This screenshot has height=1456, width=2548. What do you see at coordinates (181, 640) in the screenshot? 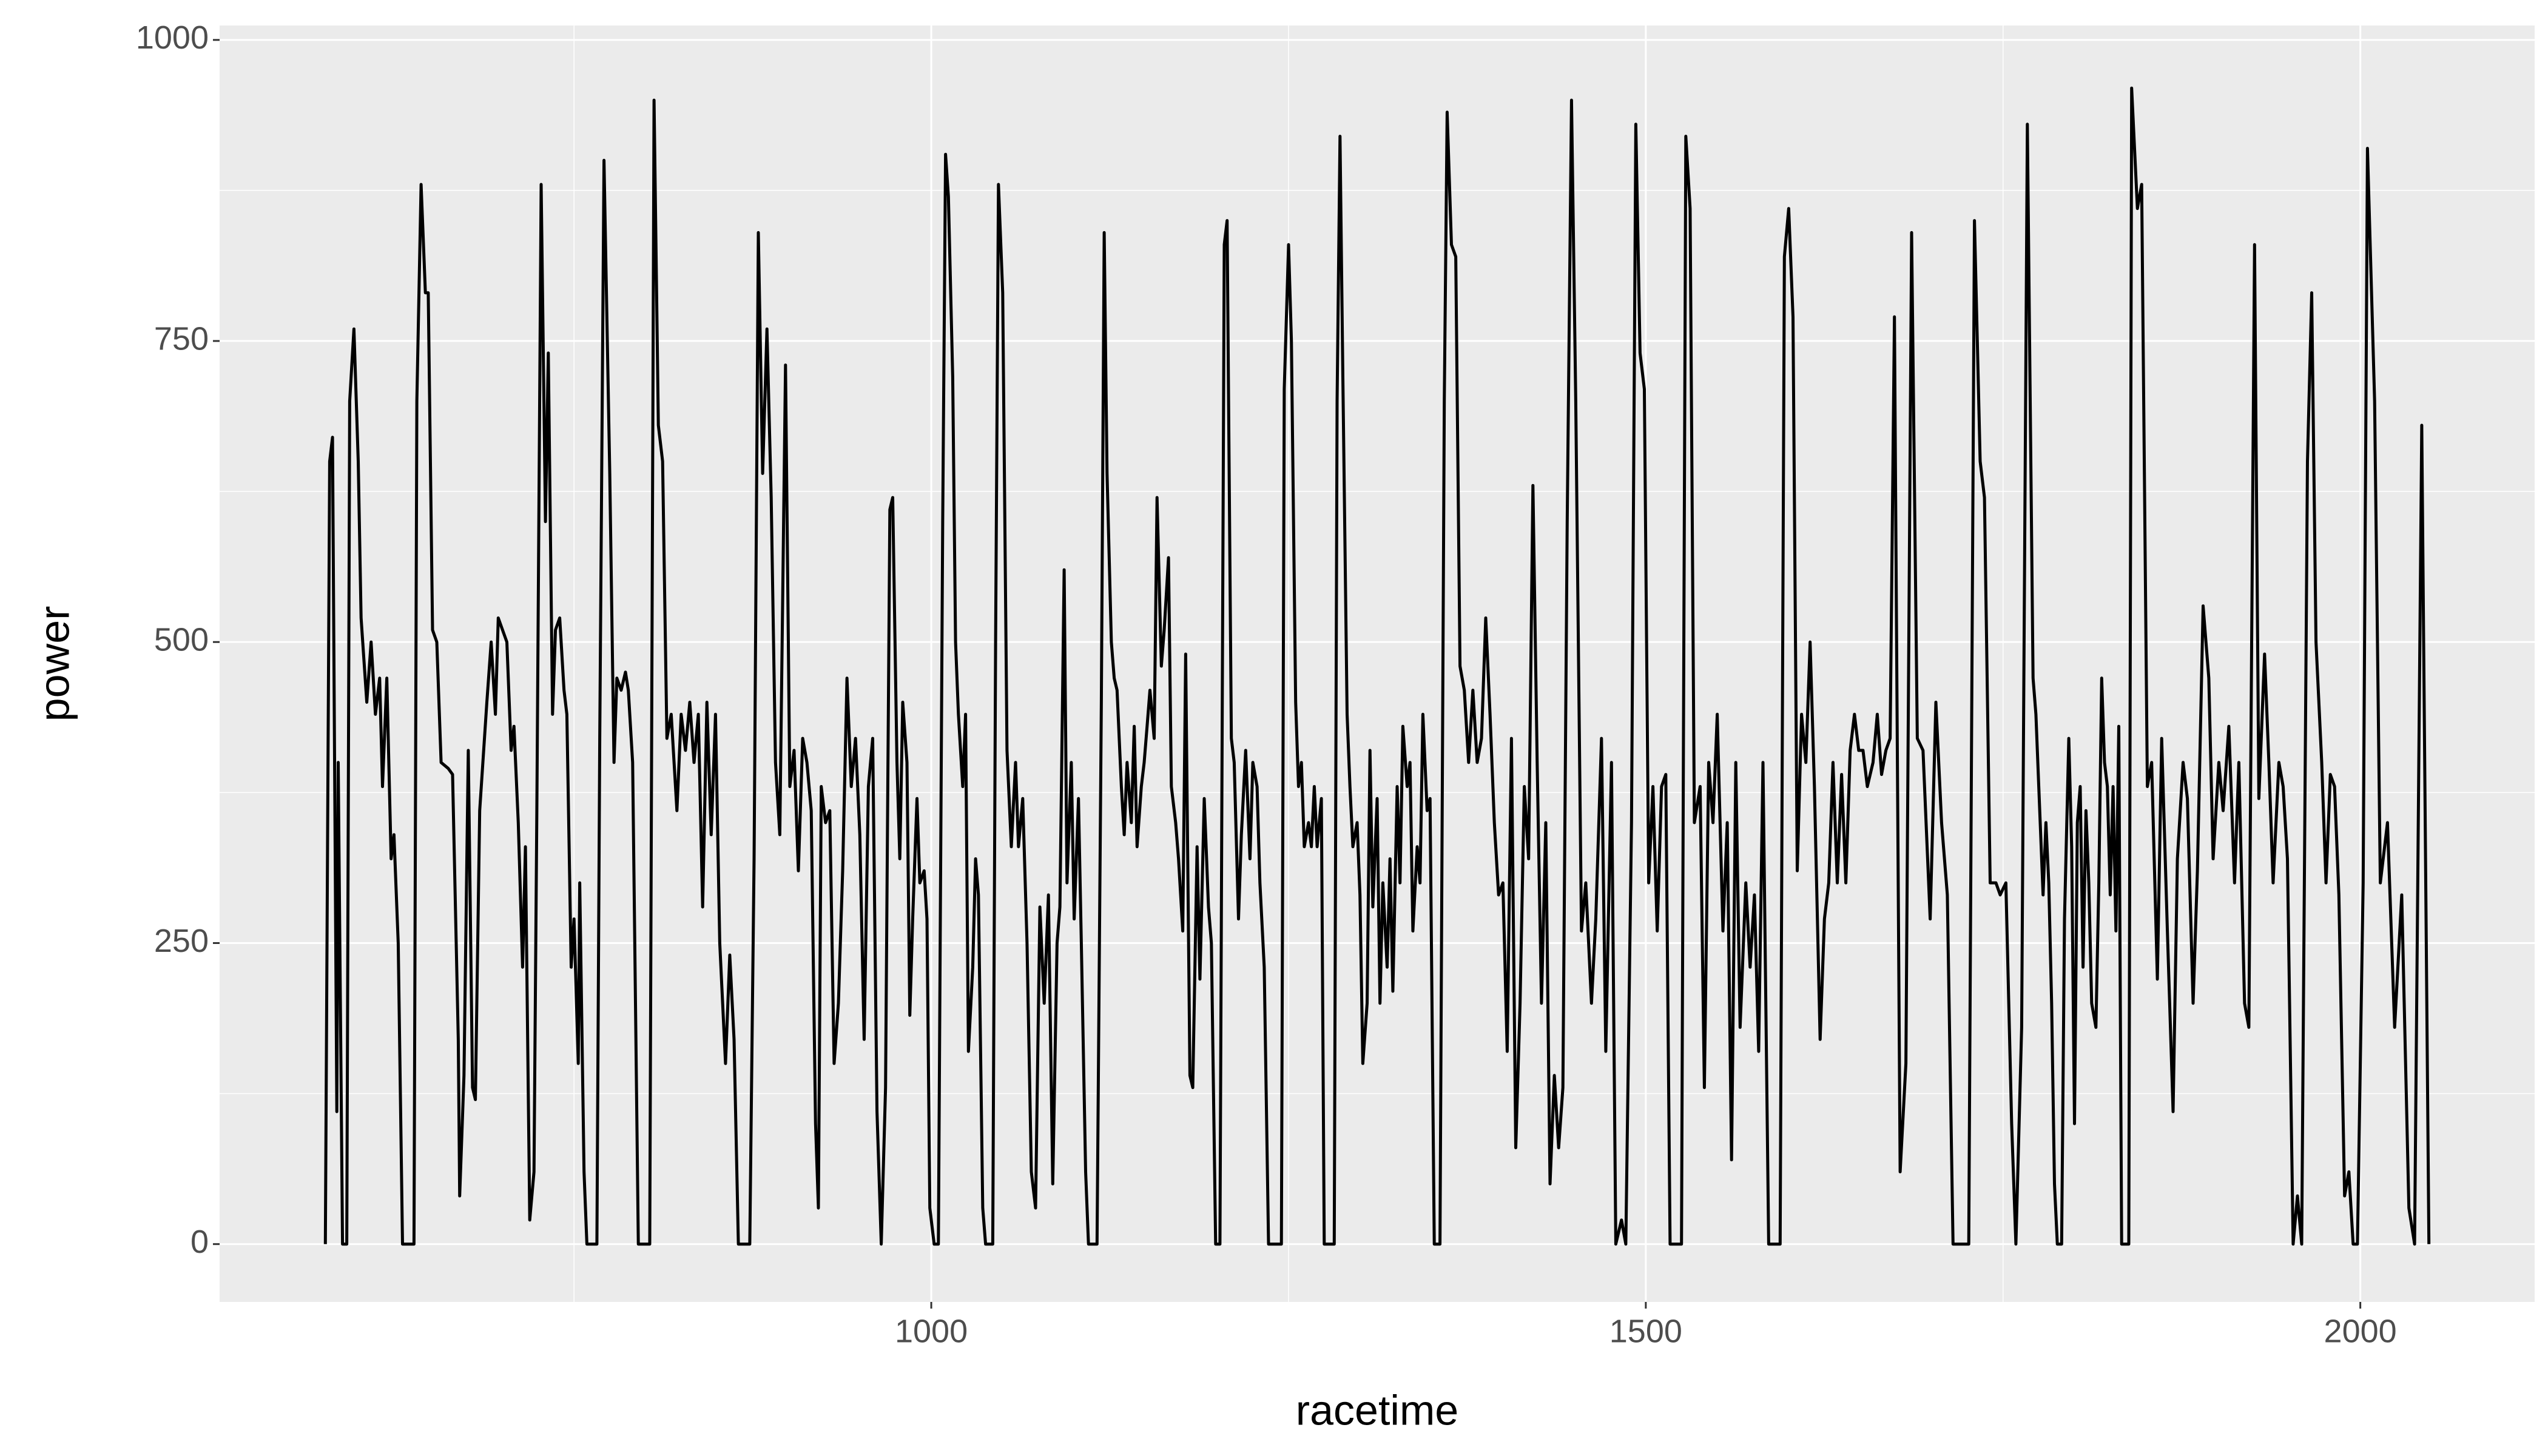
I see `y-tick-label: 500` at bounding box center [181, 640].